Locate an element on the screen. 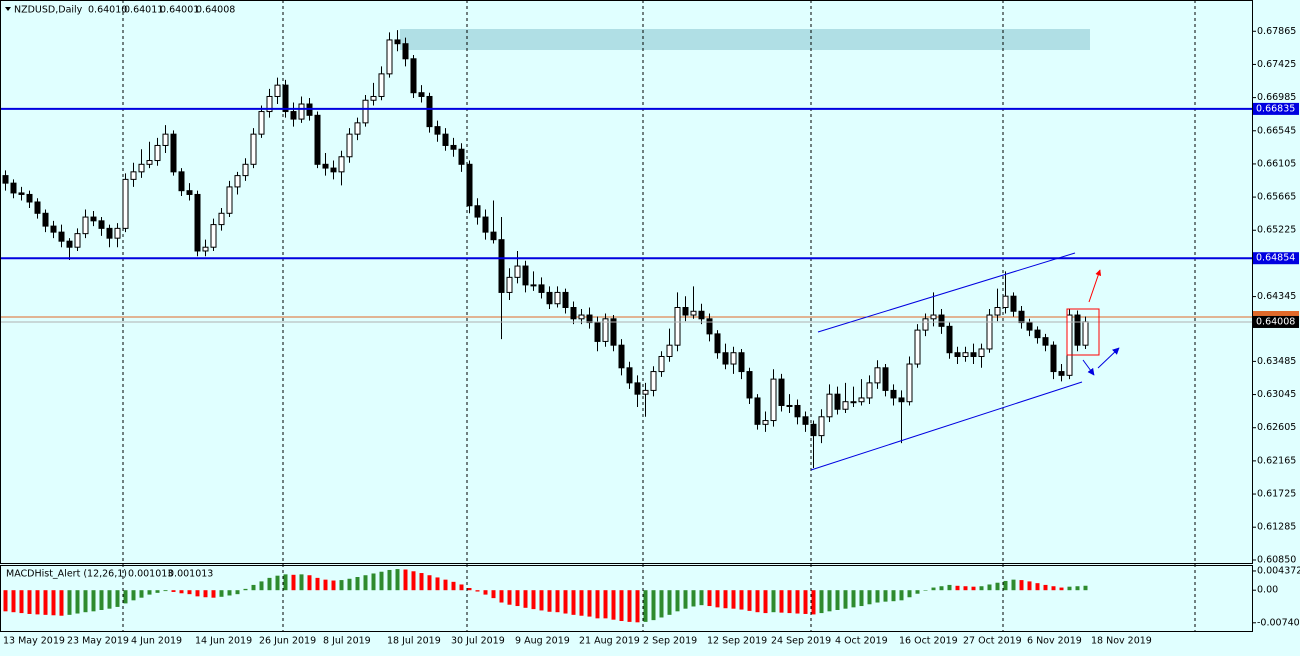 The image size is (1300, 656). y-tick-label: 0.66985 is located at coordinates (1276, 97).